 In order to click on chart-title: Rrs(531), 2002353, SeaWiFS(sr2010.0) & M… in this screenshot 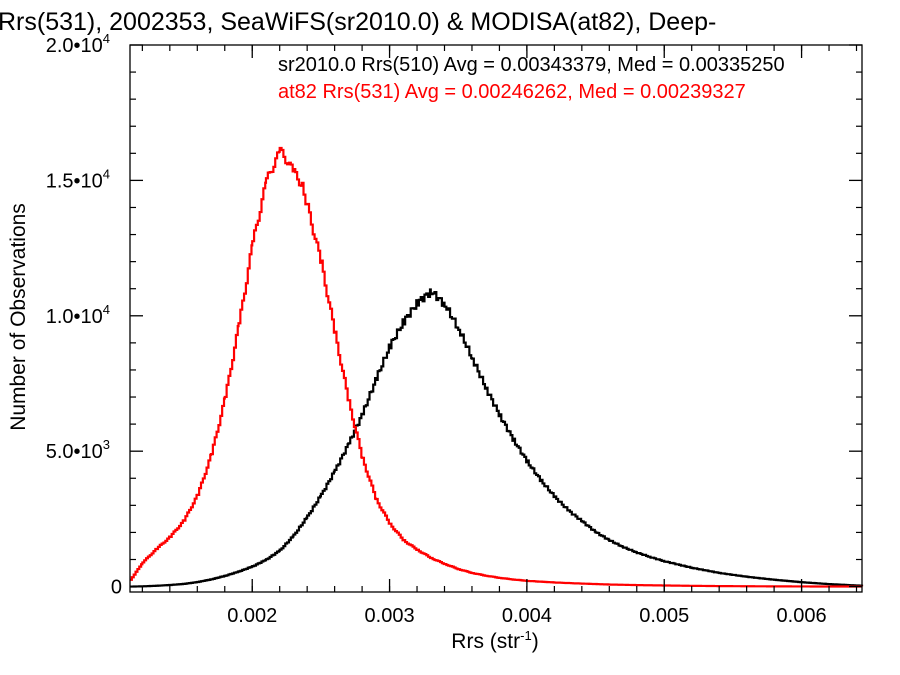, I will do `click(358, 22)`.